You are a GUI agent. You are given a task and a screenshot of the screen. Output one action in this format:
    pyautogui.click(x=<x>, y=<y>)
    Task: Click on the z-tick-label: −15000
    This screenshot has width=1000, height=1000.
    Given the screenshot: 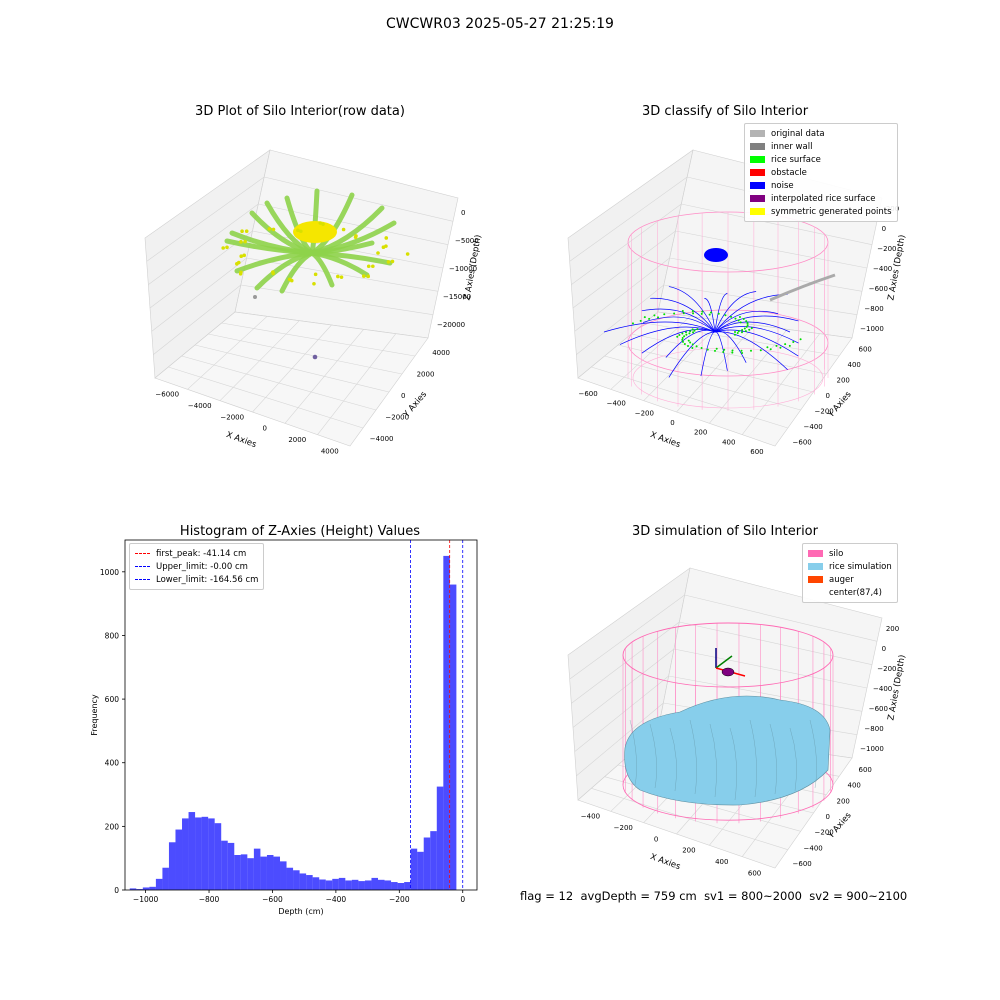 What is the action you would take?
    pyautogui.click(x=457, y=297)
    